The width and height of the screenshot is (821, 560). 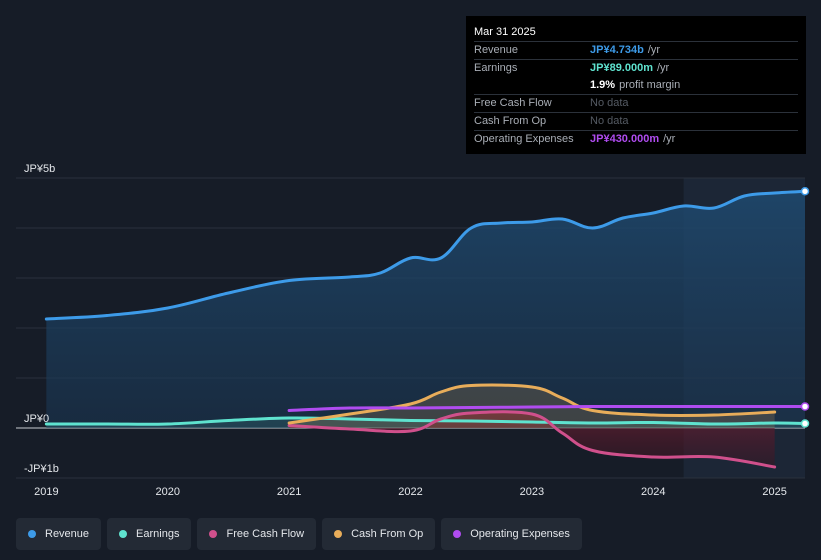 I want to click on operating-expenses-line, so click(x=547, y=408).